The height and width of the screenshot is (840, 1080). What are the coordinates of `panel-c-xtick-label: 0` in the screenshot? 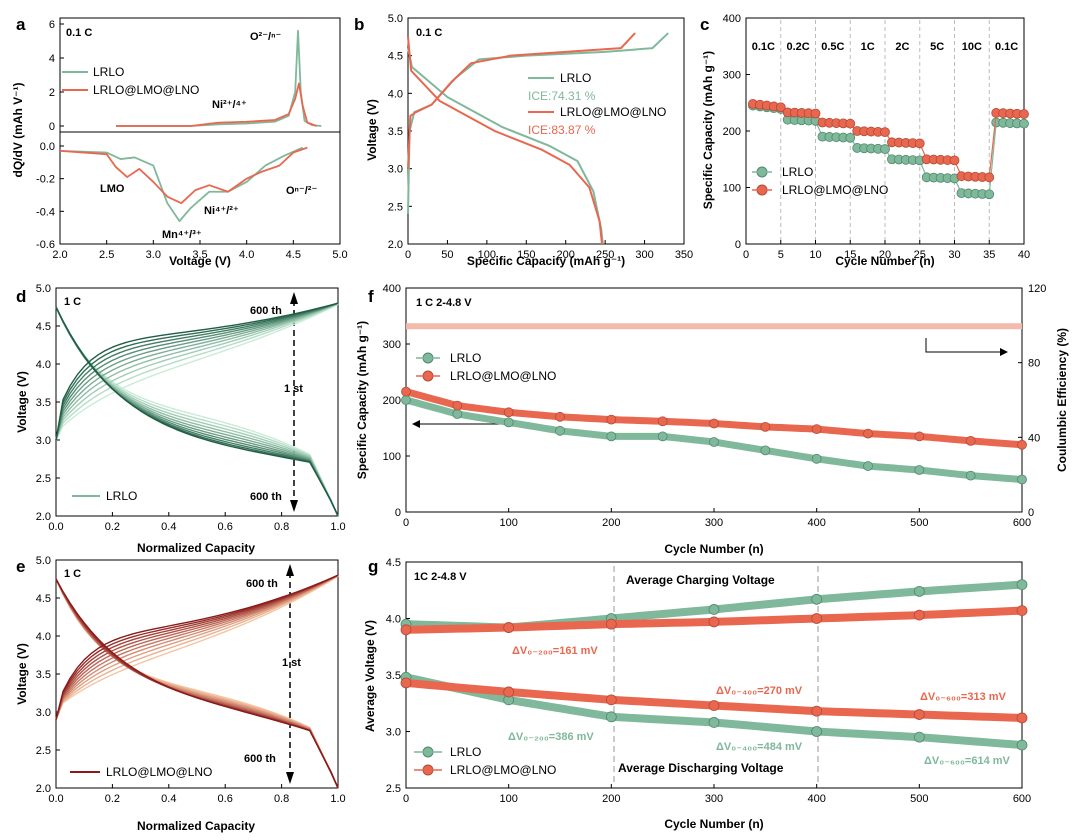 It's located at (746, 255).